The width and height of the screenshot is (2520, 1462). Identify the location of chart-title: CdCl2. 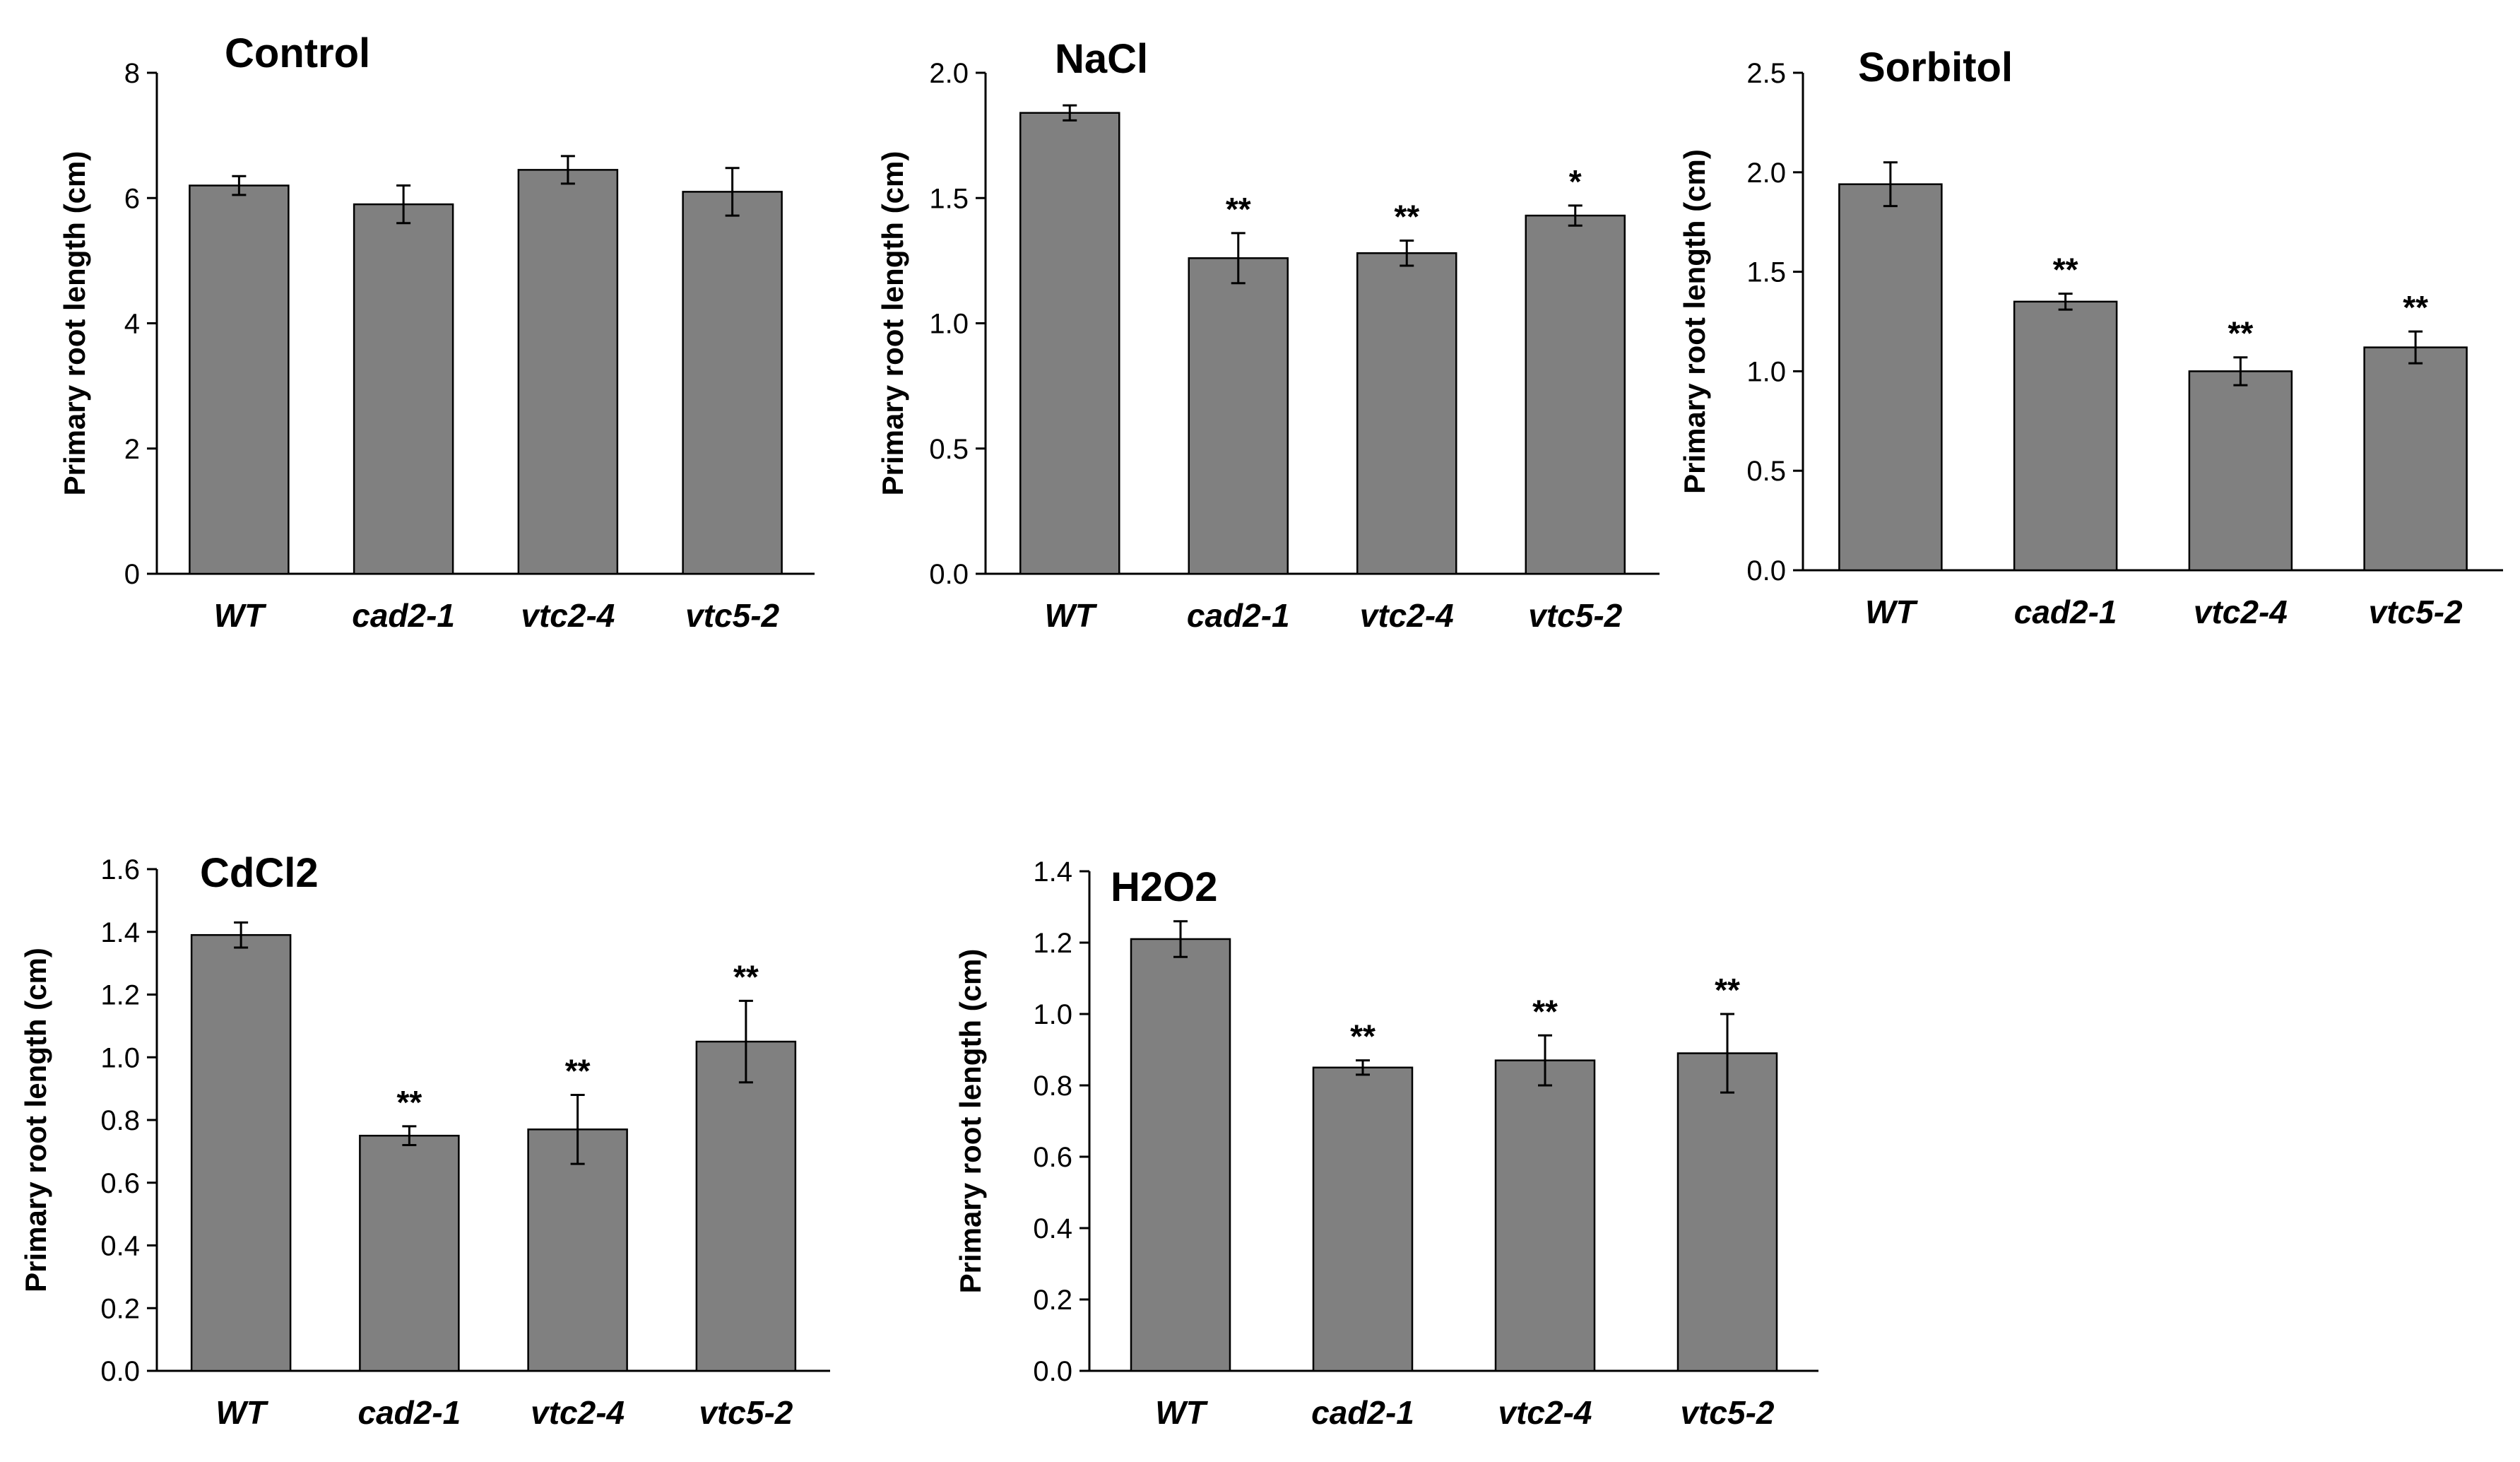
(259, 873).